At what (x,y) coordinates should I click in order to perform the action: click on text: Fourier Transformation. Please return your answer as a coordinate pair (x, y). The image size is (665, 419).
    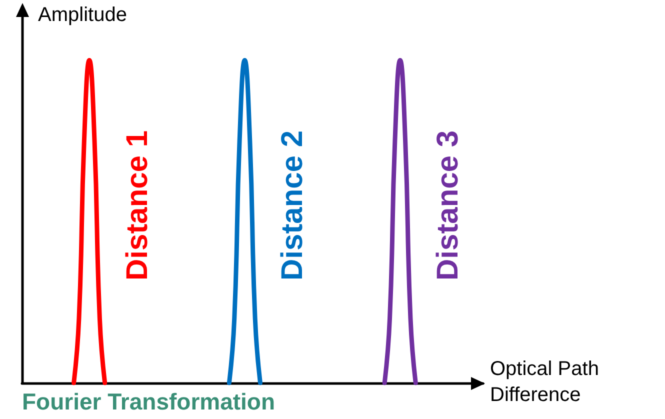
    Looking at the image, I should click on (149, 401).